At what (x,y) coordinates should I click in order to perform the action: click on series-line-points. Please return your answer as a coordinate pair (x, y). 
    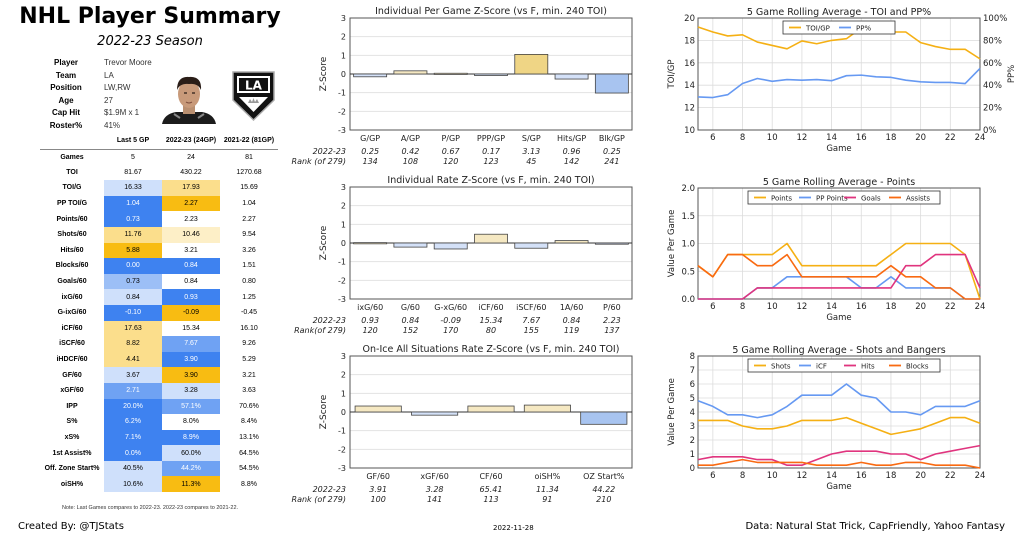
    Looking at the image, I should click on (839, 271).